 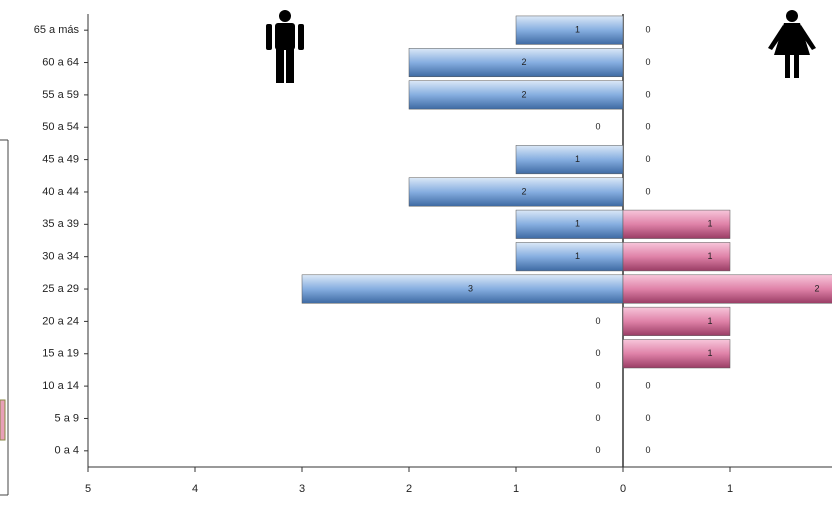 I want to click on y-tick-label: 55 a 59, so click(x=60, y=95).